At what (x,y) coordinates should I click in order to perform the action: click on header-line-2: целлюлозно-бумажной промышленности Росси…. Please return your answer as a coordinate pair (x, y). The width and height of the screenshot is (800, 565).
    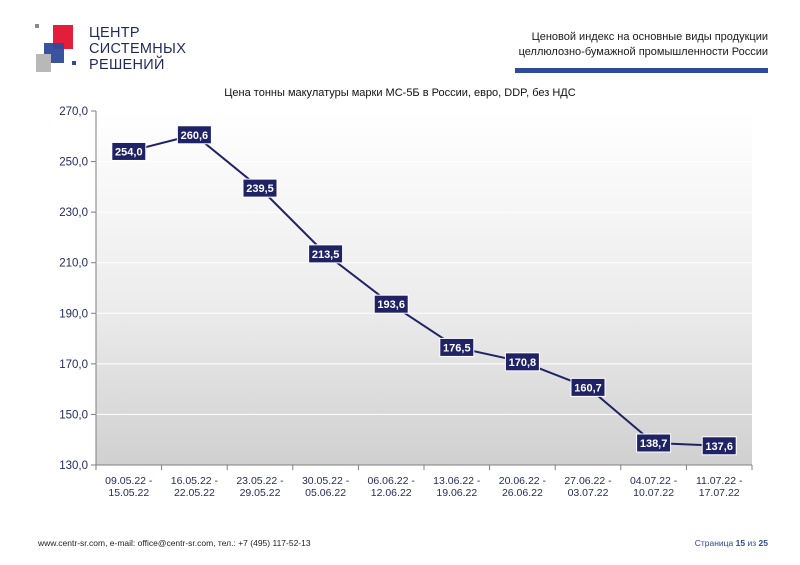
    Looking at the image, I should click on (643, 52).